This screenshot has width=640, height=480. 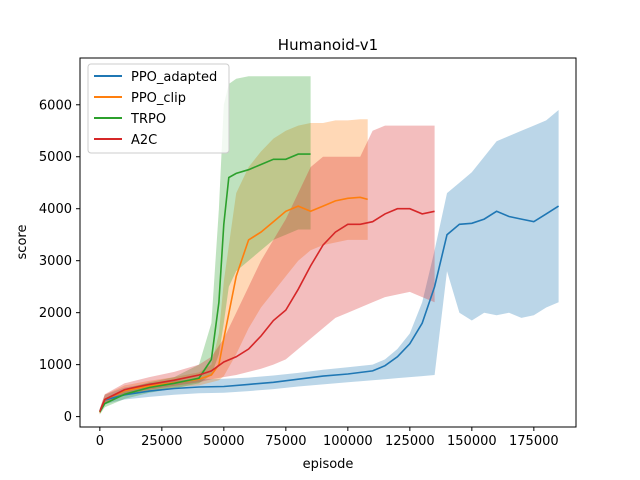 What do you see at coordinates (285, 441) in the screenshot?
I see `x-tick-label: 75000` at bounding box center [285, 441].